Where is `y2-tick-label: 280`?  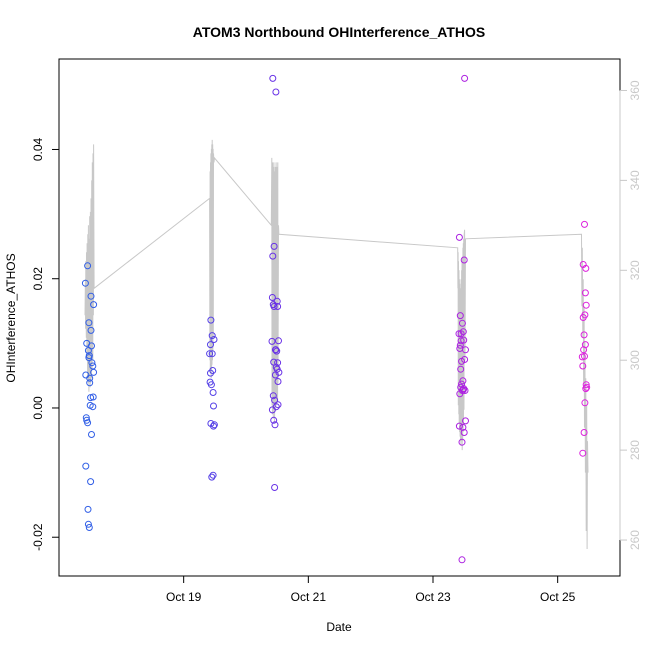 y2-tick-label: 280 is located at coordinates (635, 450).